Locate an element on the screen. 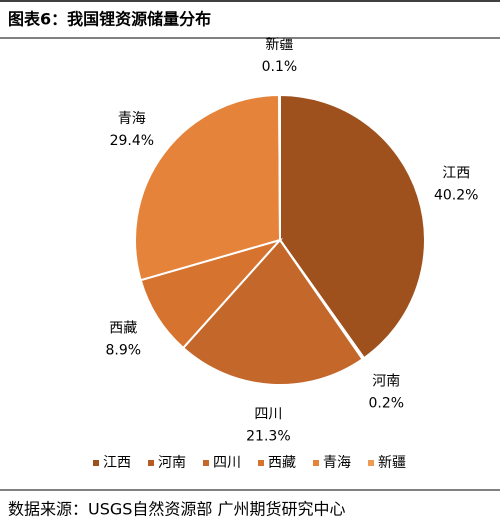  slice-name: 西藏 is located at coordinates (123, 328).